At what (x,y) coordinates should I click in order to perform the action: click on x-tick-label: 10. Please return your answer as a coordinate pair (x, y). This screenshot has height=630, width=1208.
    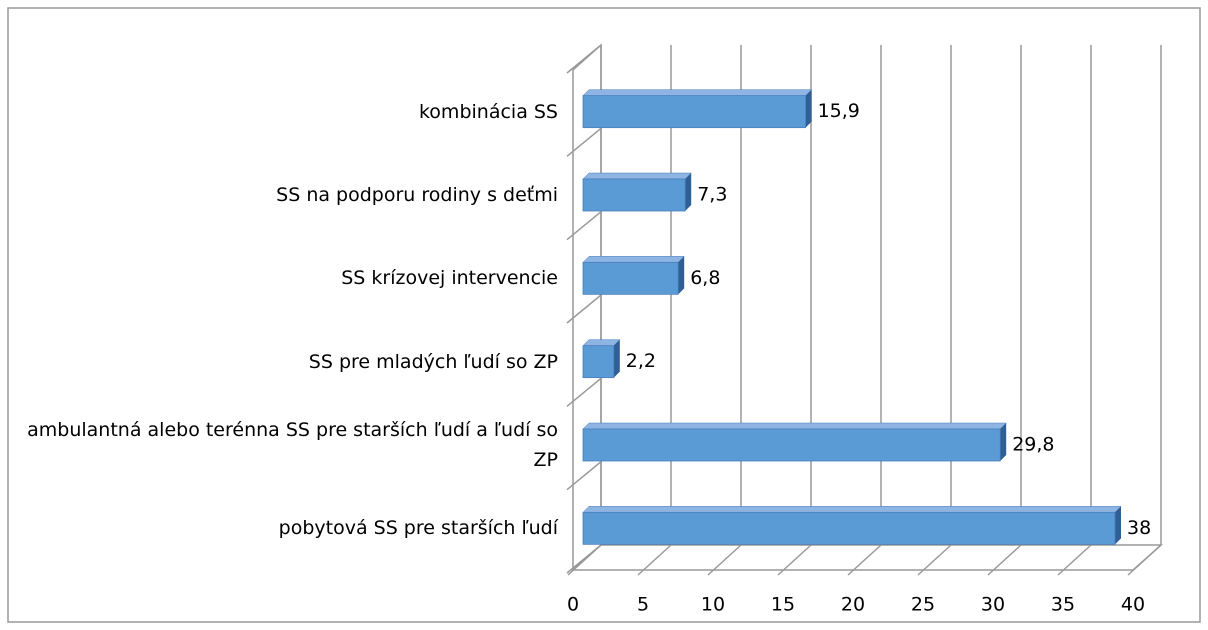
    Looking at the image, I should click on (713, 605).